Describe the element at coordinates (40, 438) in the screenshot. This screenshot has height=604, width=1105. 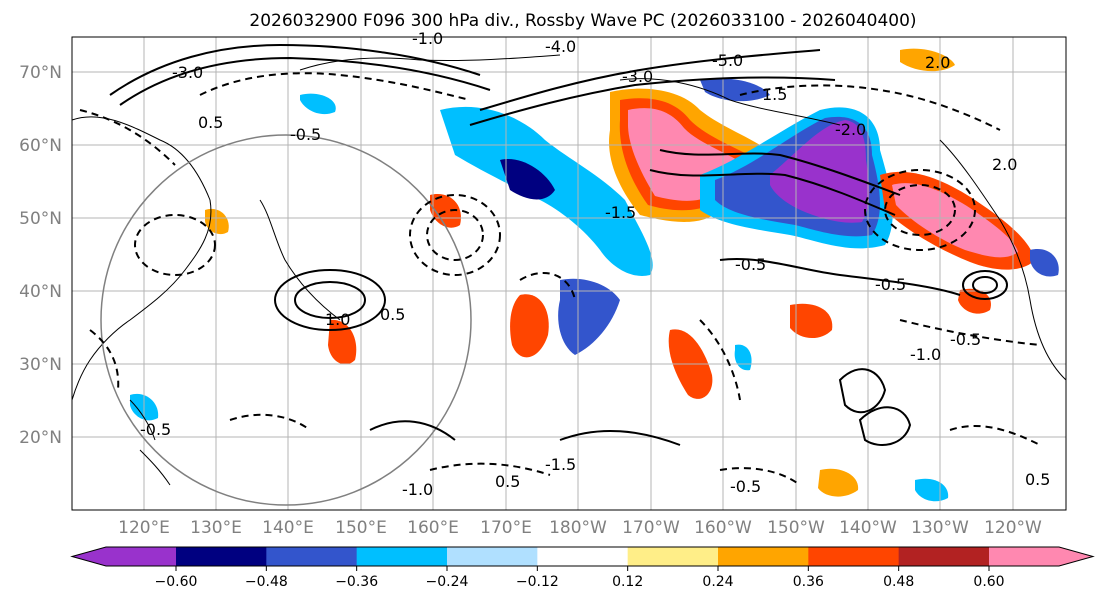
I see `lat-label: 20°N` at that location.